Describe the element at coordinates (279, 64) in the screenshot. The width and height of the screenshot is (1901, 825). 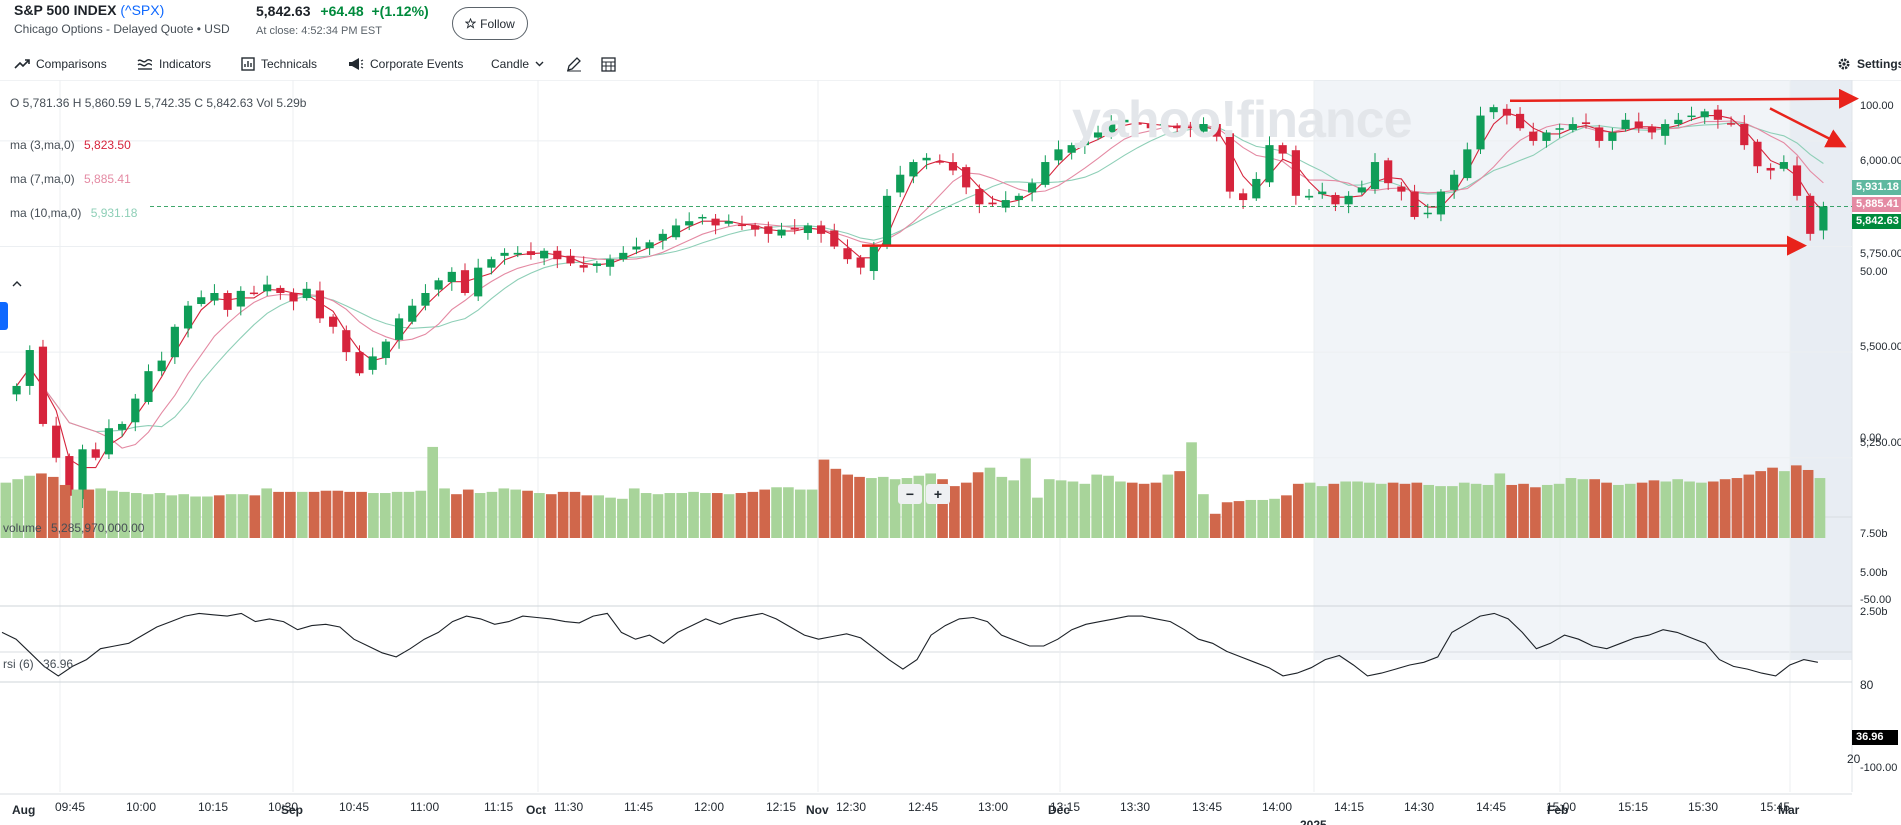
I see `technicals-button: Technicals` at that location.